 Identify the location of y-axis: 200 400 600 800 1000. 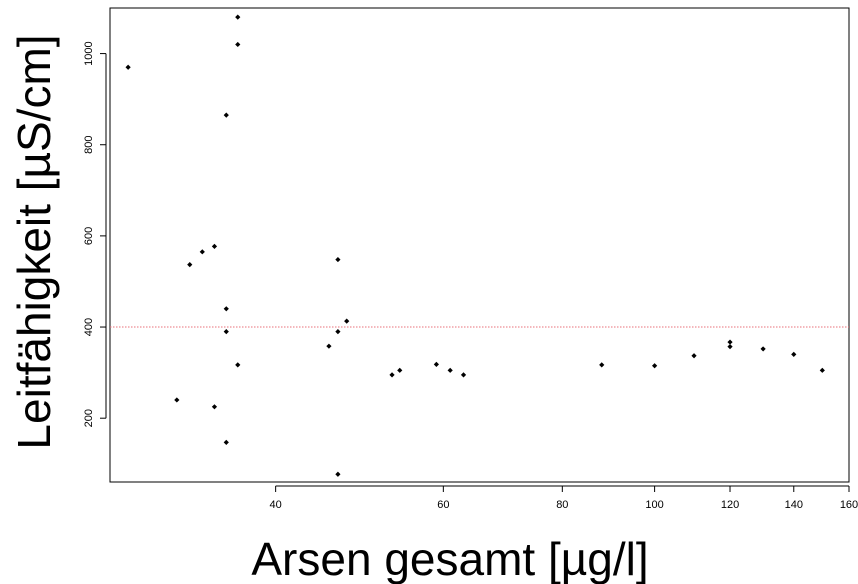
(95, 234).